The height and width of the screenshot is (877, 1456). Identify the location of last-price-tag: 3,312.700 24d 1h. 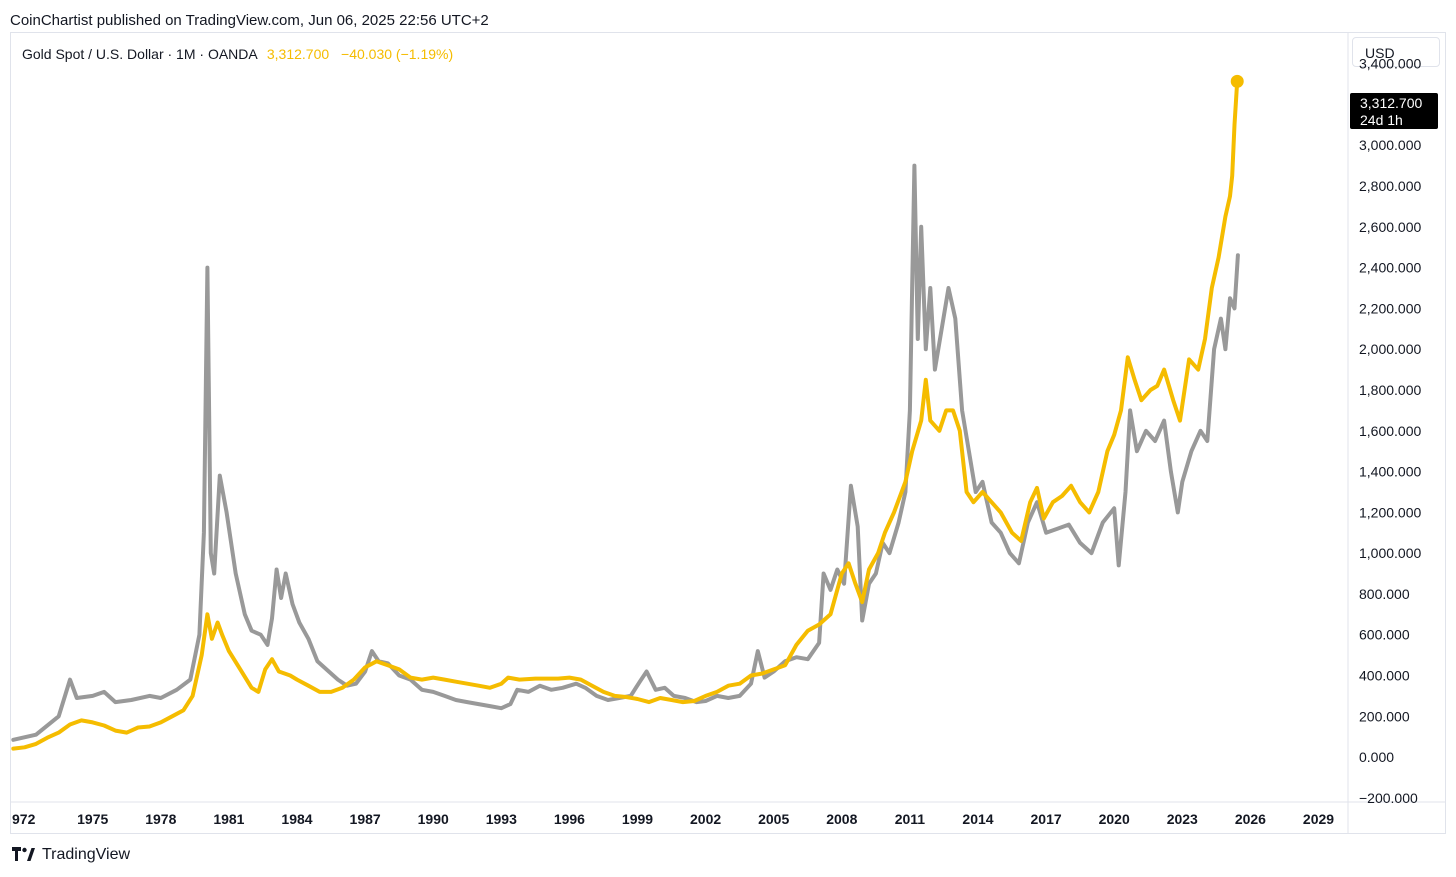
(1394, 111).